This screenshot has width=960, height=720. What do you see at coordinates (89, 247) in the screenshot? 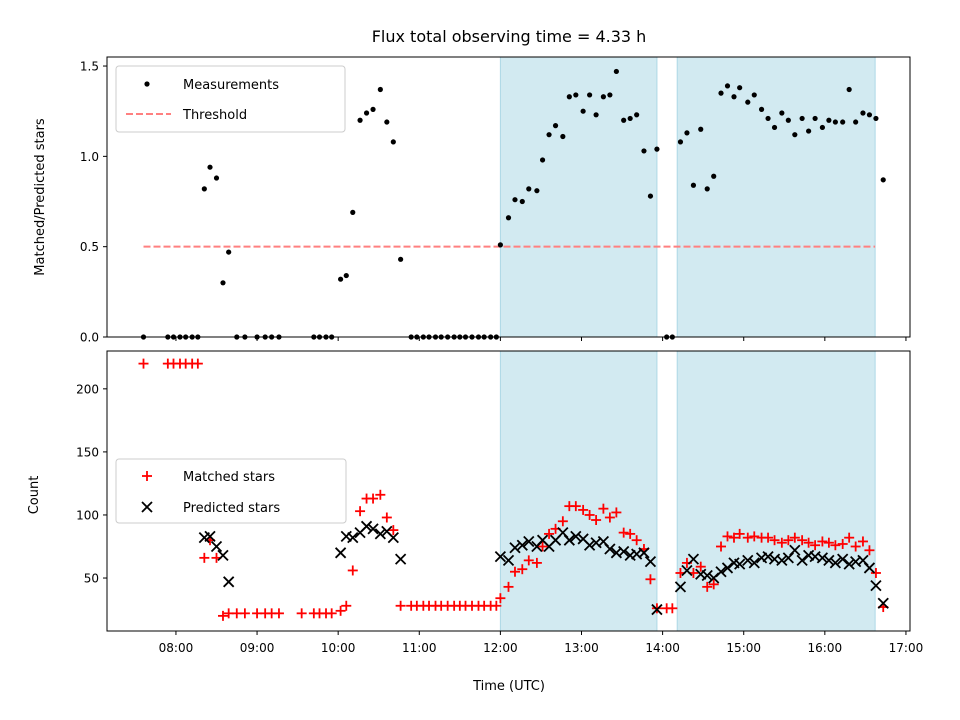
I see `top-ytick-label: 0.5` at bounding box center [89, 247].